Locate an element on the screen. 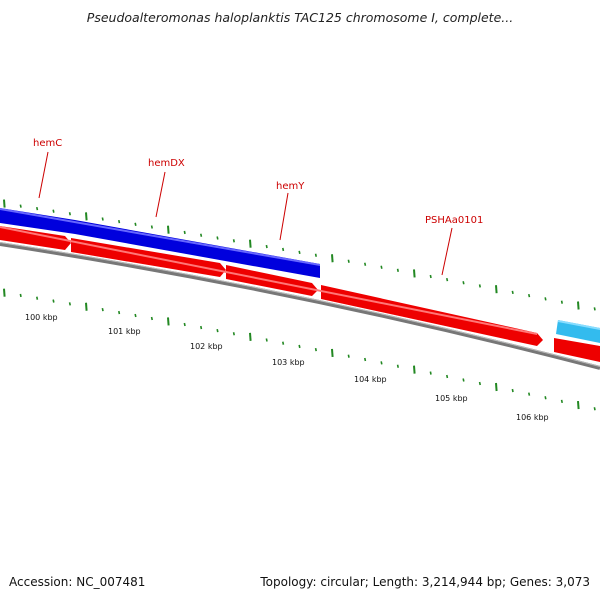 The height and width of the screenshot is (600, 600). gene-label-hemDX: hemDX is located at coordinates (166, 163).